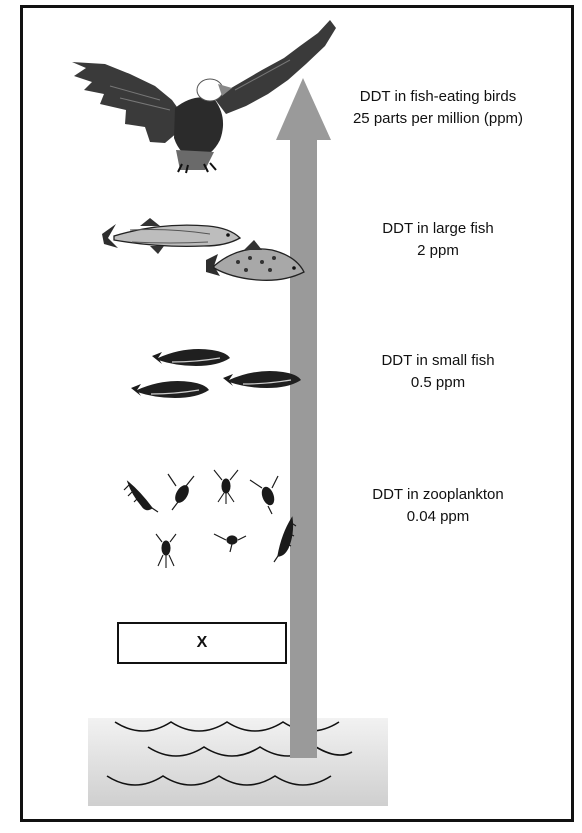 The image size is (582, 833). Describe the element at coordinates (172, 236) in the screenshot. I see `pike-icon` at that location.